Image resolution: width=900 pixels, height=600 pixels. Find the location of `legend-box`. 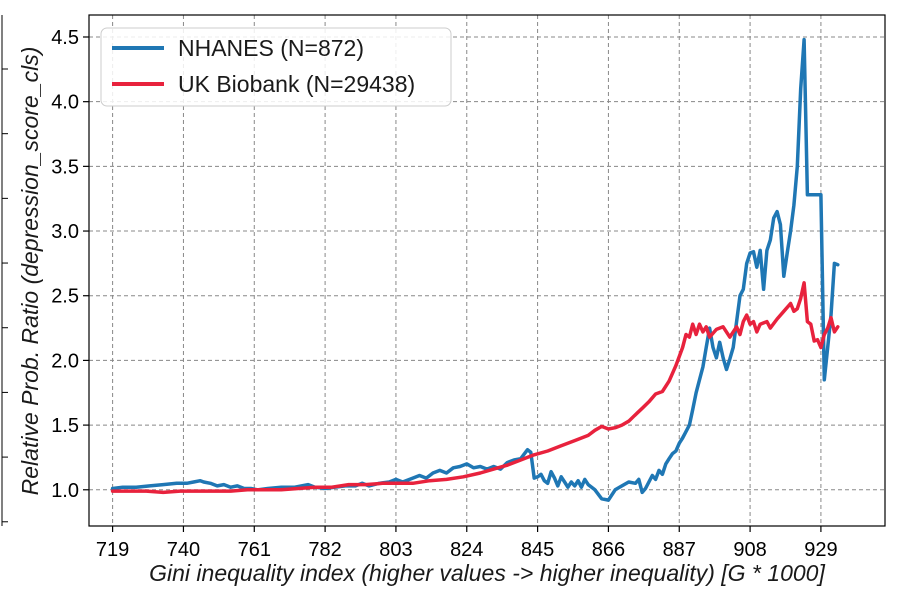

legend-box is located at coordinates (276, 67).